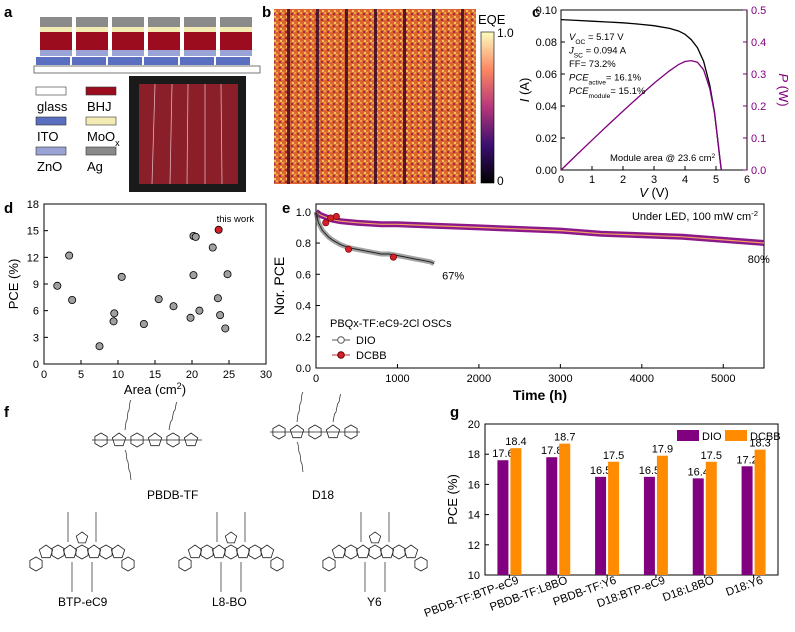 This screenshot has height=632, width=795. Describe the element at coordinates (560, 379) in the screenshot. I see `x-tick-label: 3000` at that location.